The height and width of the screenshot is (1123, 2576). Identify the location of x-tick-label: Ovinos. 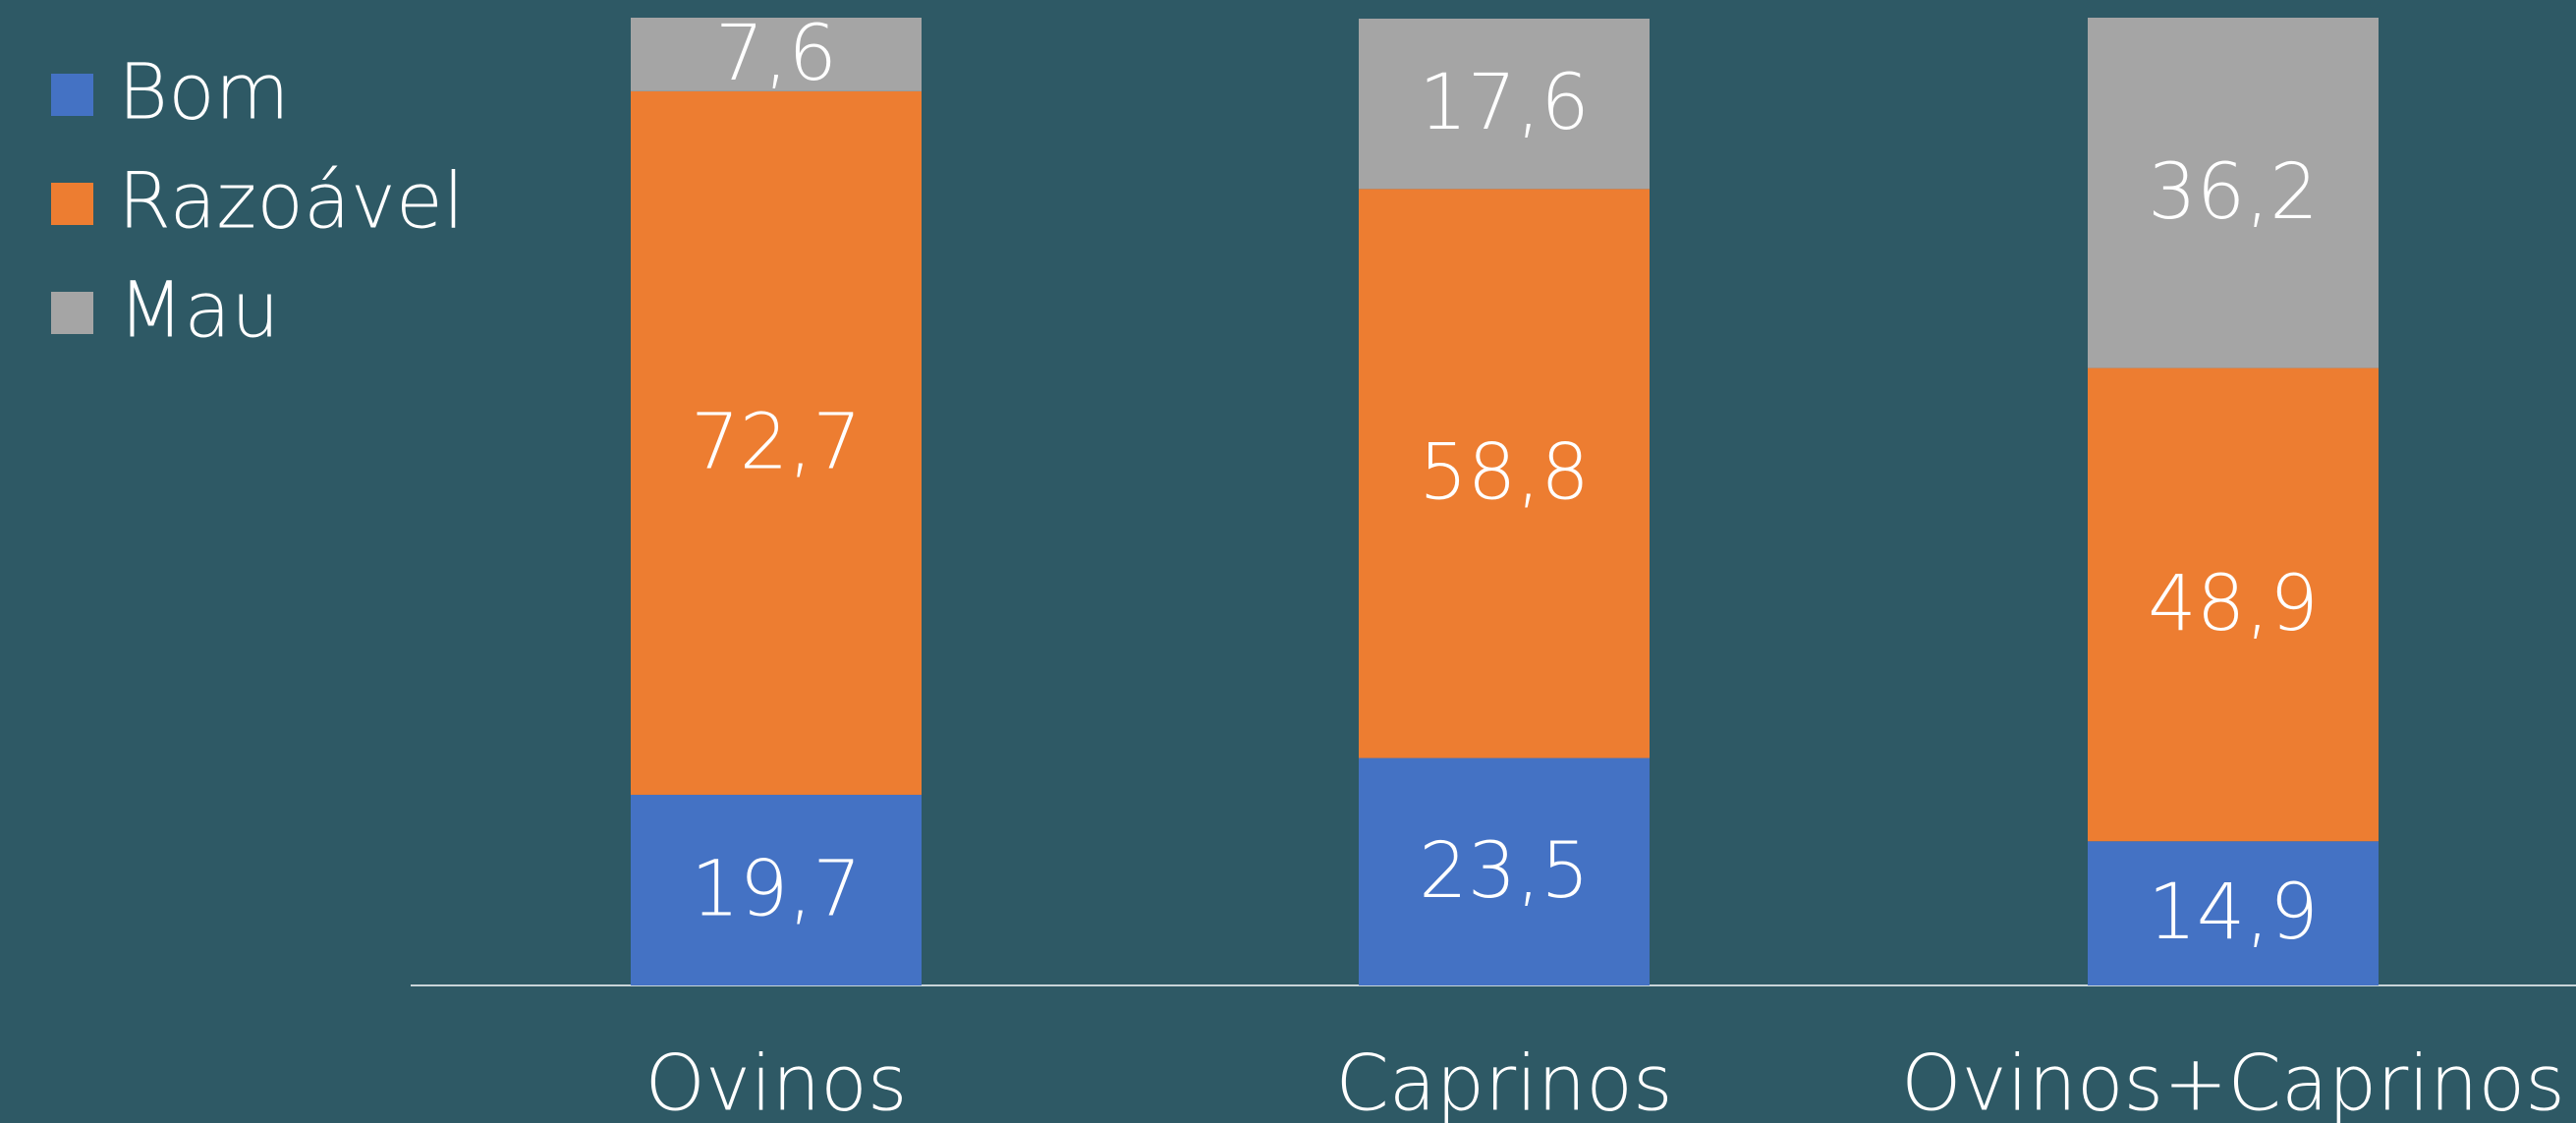
(775, 1081).